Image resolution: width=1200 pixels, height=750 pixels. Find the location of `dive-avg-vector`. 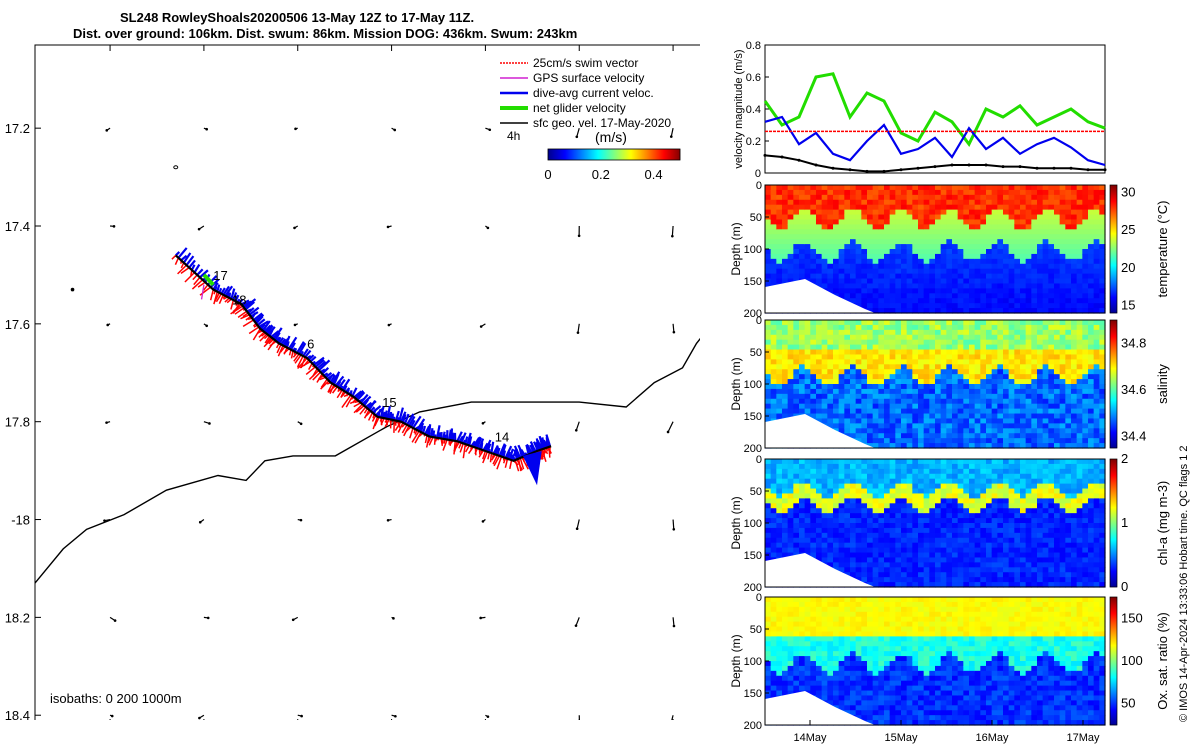

dive-avg-vector is located at coordinates (336, 379).